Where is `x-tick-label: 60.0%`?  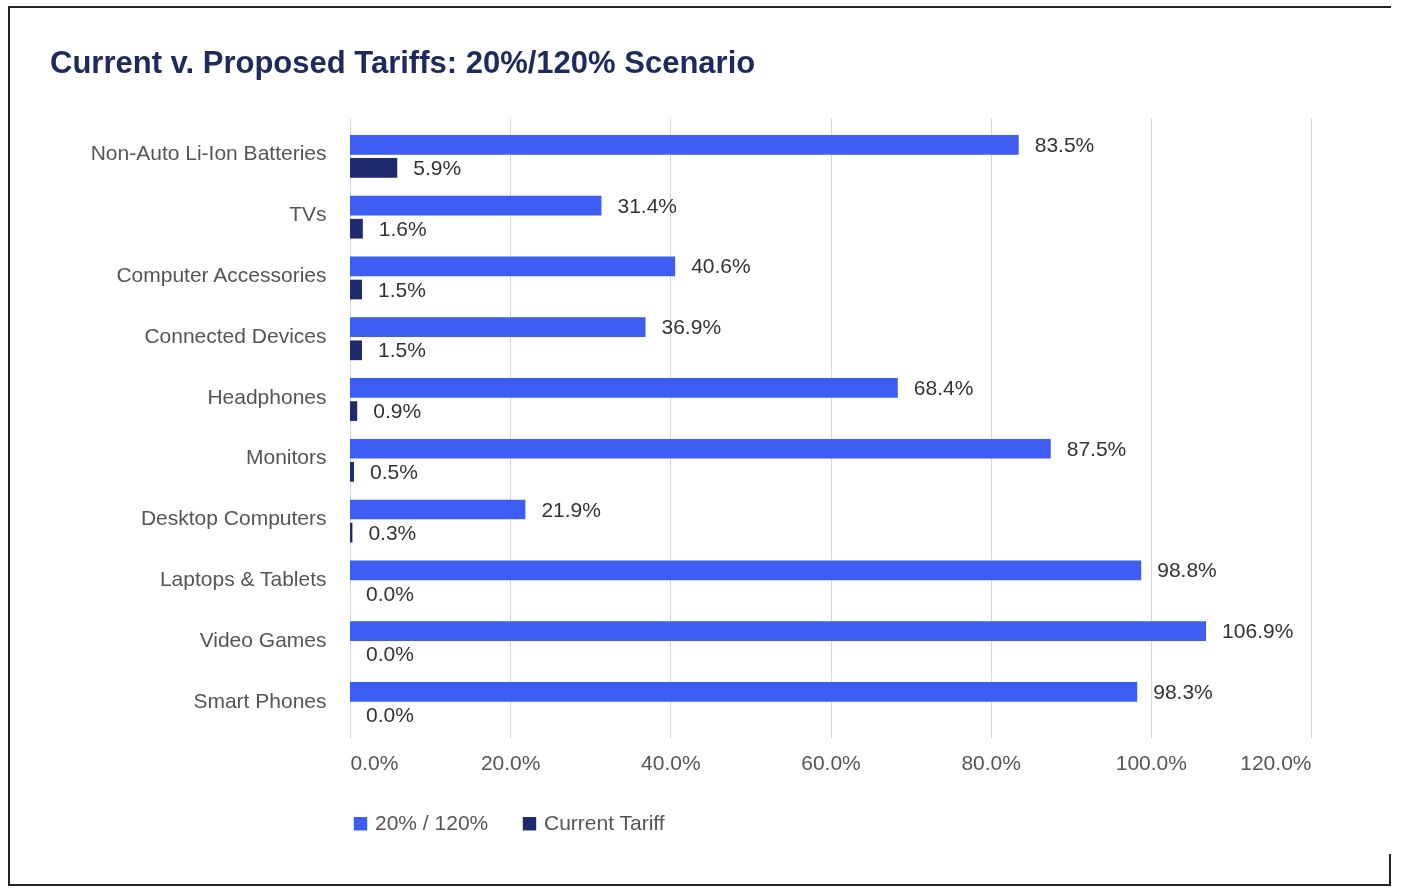
x-tick-label: 60.0% is located at coordinates (831, 762).